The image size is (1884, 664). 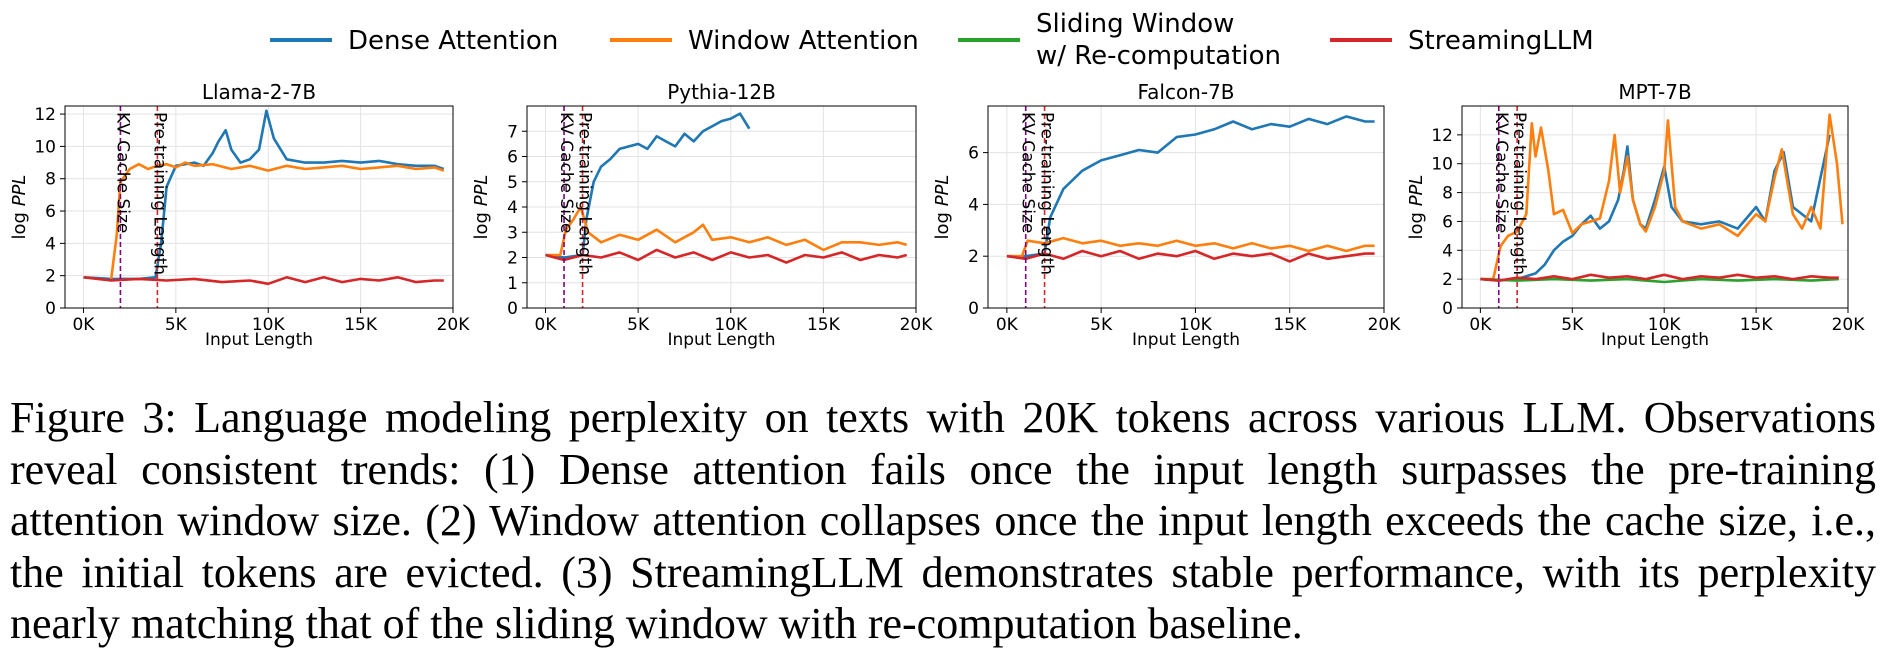 I want to click on legend-item-sliding-window-w-re-computation: Sliding Window w/ Re-computation, so click(x=1119, y=40).